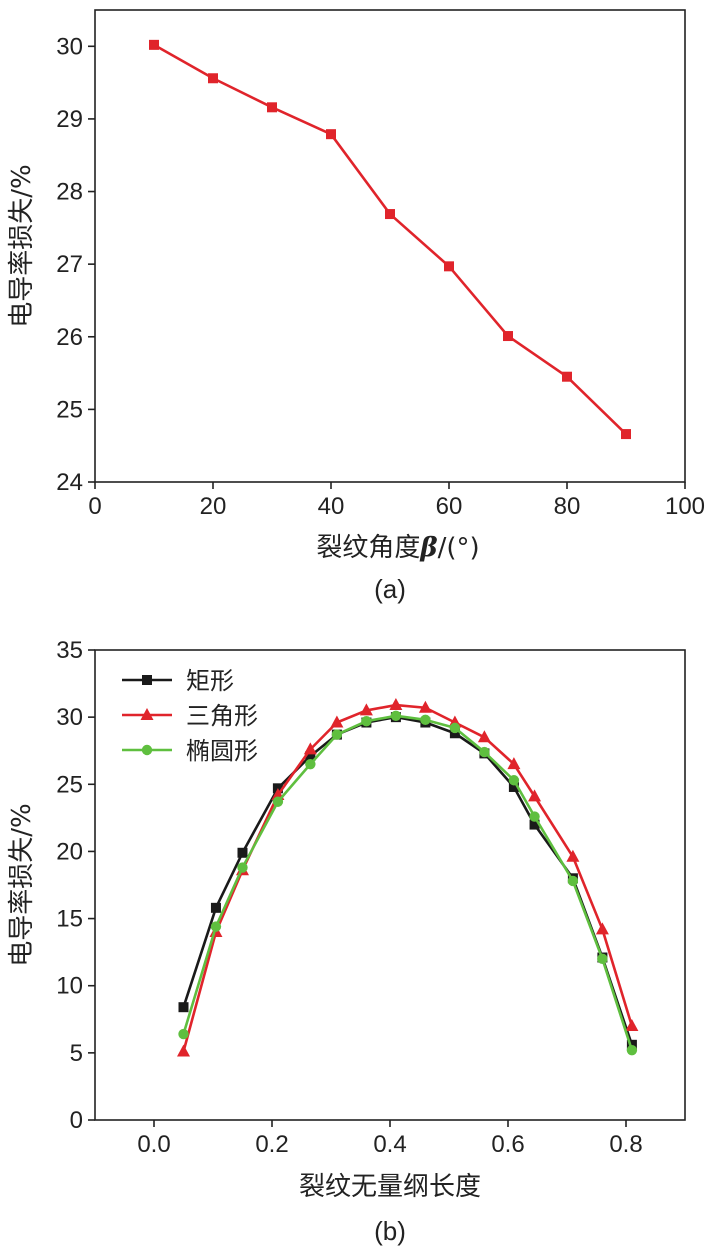 The height and width of the screenshot is (1255, 715). Describe the element at coordinates (368, 548) in the screenshot. I see `chart-a-xlabel-main: 裂纹角度` at that location.